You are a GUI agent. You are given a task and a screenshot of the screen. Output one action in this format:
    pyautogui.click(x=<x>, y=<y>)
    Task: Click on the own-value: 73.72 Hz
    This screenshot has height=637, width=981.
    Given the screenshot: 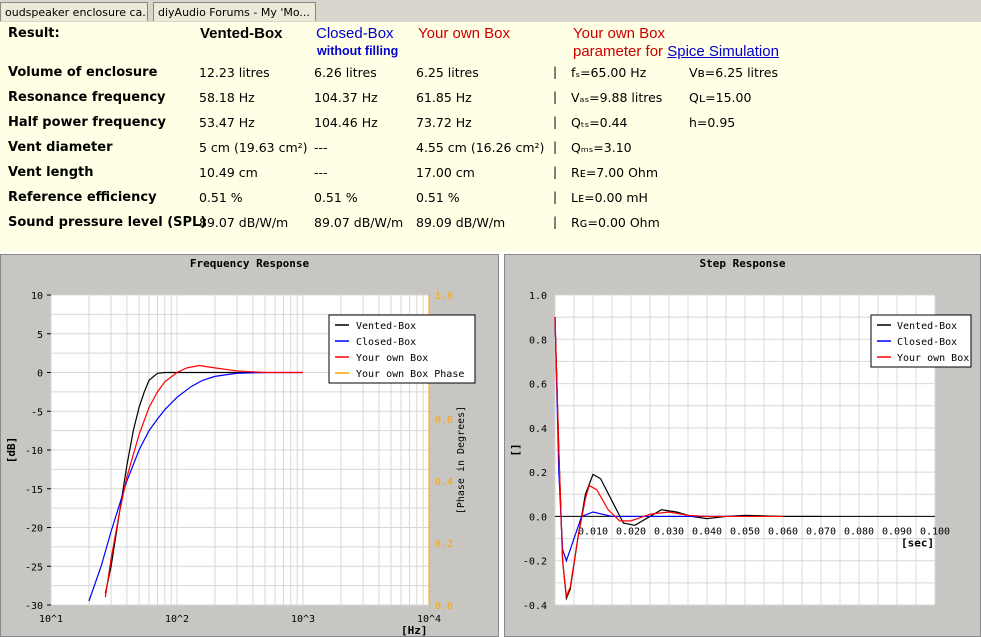 What is the action you would take?
    pyautogui.click(x=444, y=122)
    